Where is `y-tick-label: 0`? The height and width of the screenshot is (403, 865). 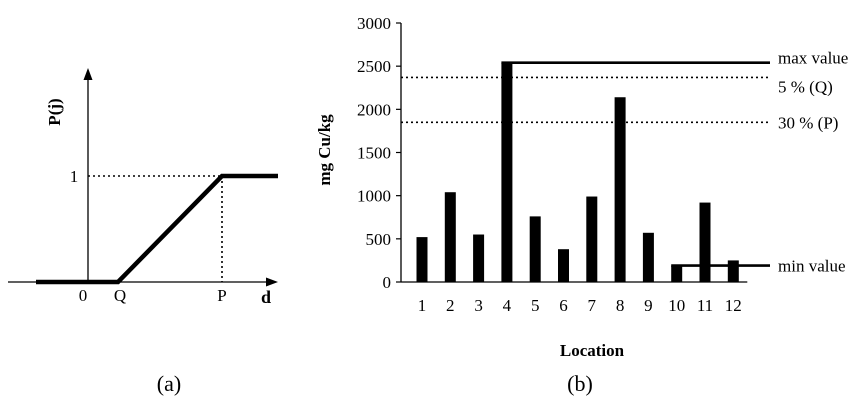 y-tick-label: 0 is located at coordinates (387, 282).